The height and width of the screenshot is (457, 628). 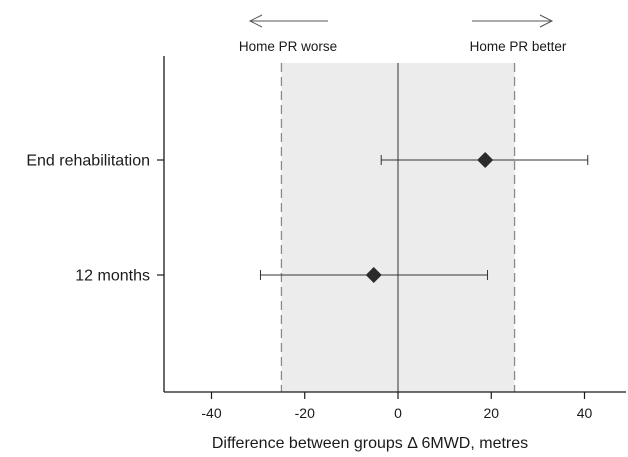 I want to click on x-axis-ticks: -40 -20 0 20 40, so click(x=396, y=406).